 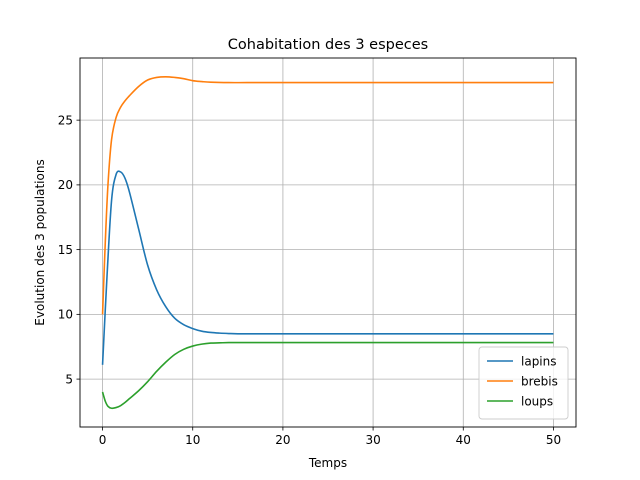 What do you see at coordinates (65, 250) in the screenshot?
I see `y-tick-label: 15` at bounding box center [65, 250].